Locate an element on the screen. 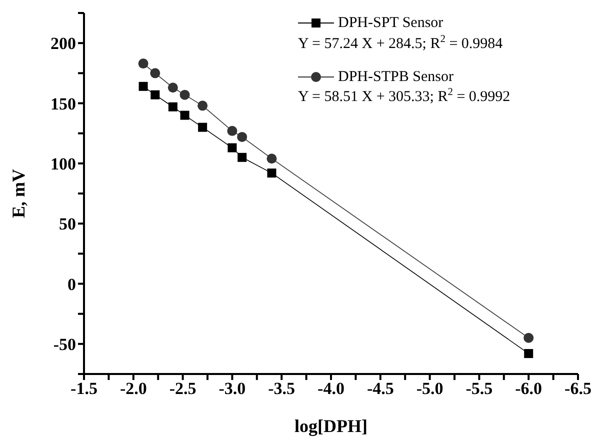  x-tick-label: -5.5 is located at coordinates (479, 388).